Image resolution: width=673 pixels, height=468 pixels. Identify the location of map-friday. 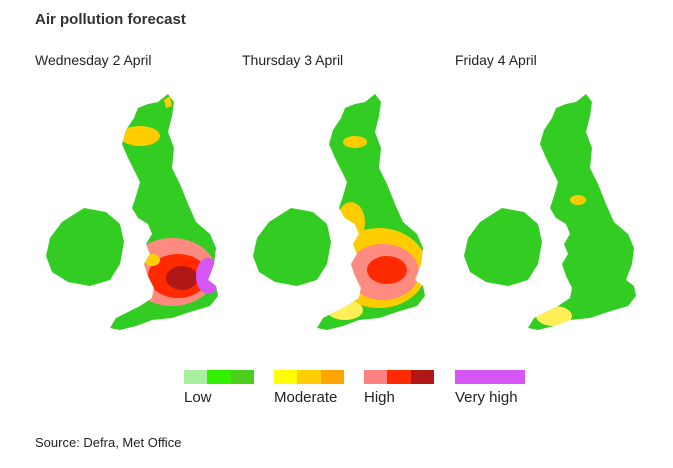
(550, 212).